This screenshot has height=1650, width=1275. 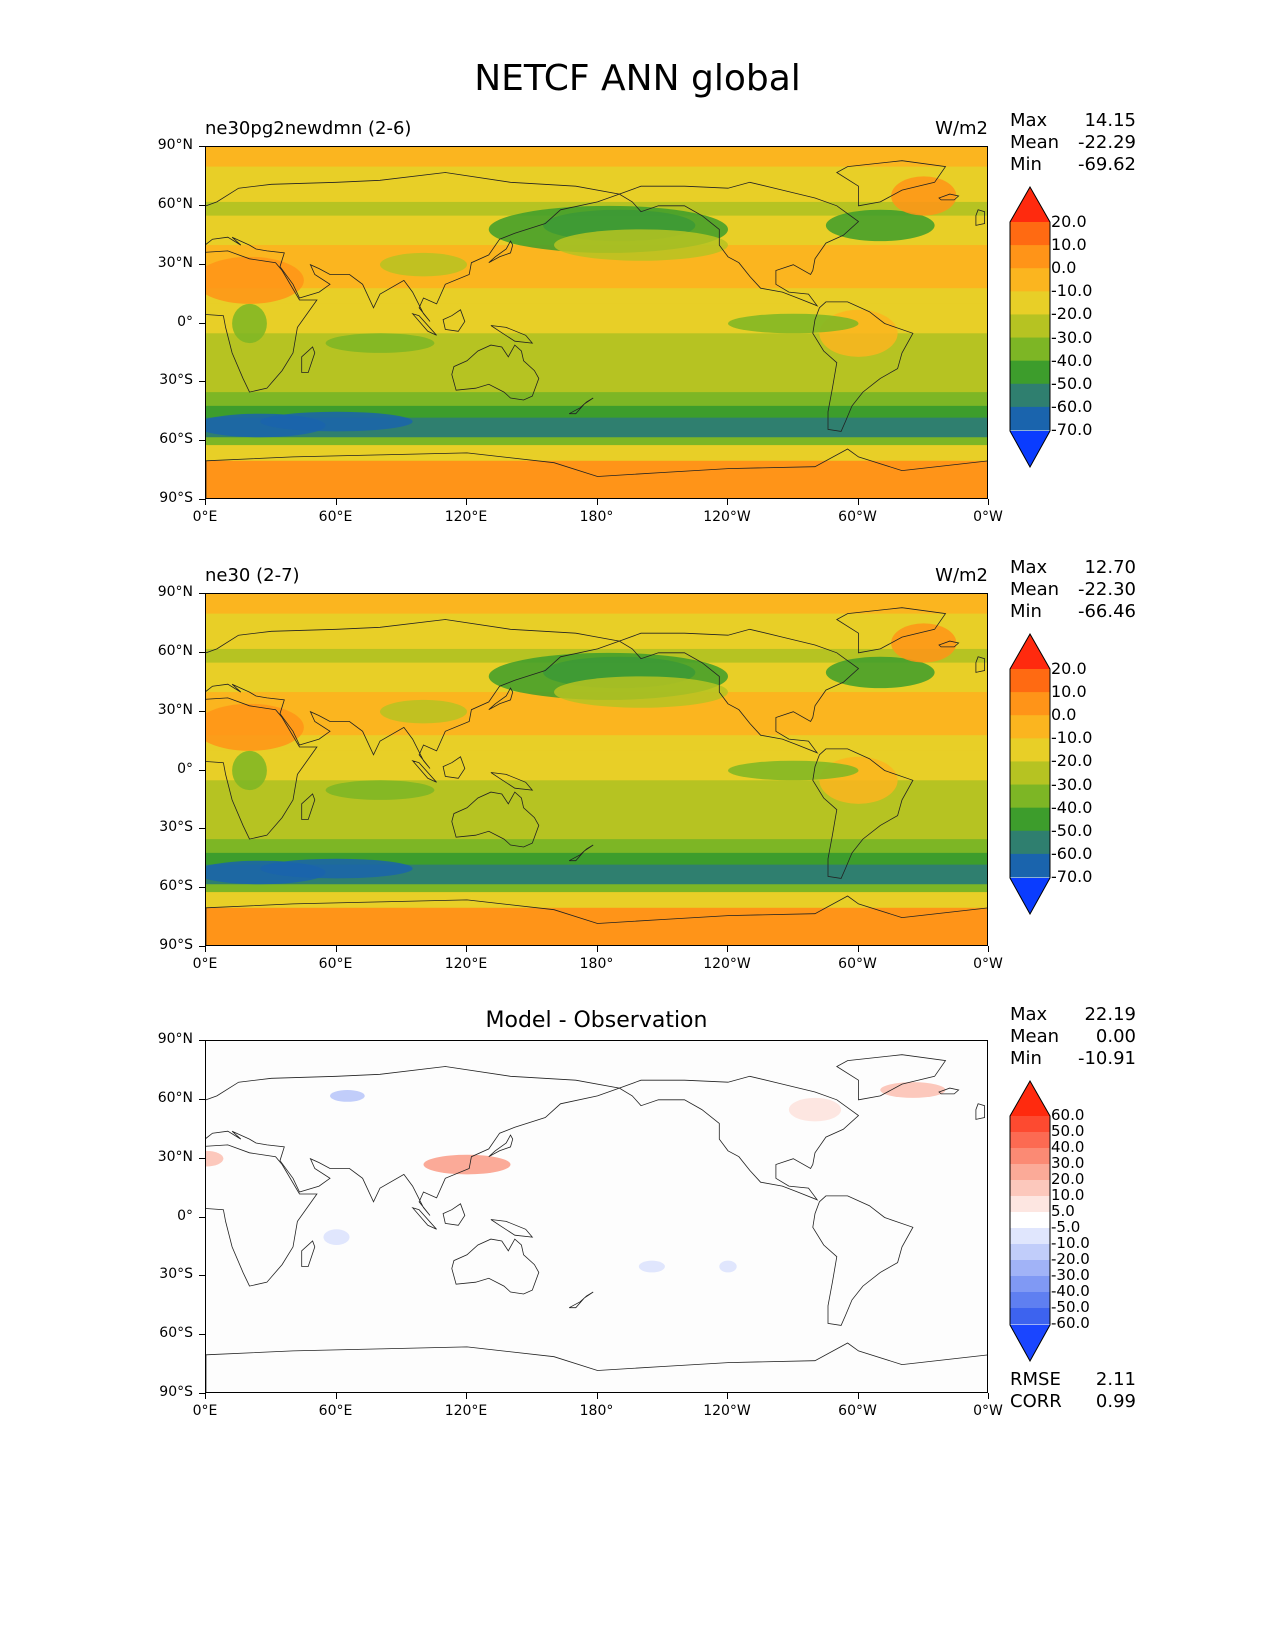 What do you see at coordinates (1110, 1014) in the screenshot?
I see `stat-value: 22.19` at bounding box center [1110, 1014].